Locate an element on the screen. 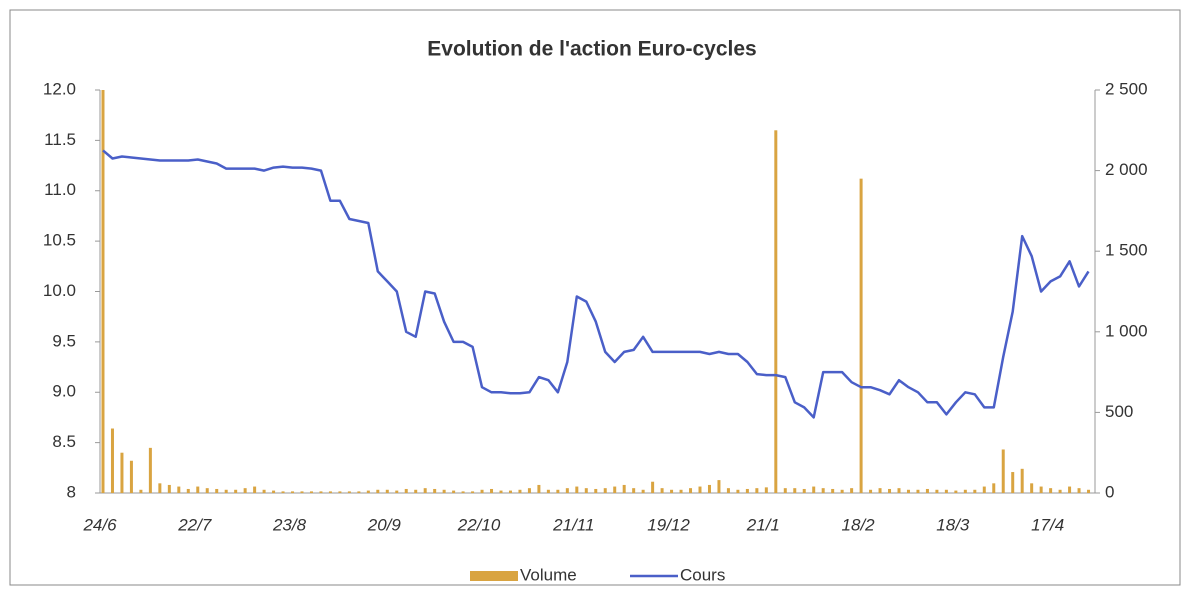 This screenshot has height=590, width=1184. y-tick-label: 8 is located at coordinates (71, 491).